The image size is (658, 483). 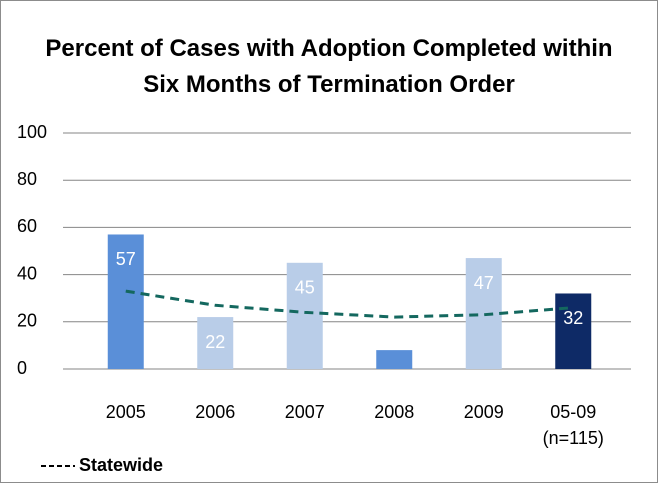 What do you see at coordinates (394, 412) in the screenshot?
I see `x-tick-label: 2008` at bounding box center [394, 412].